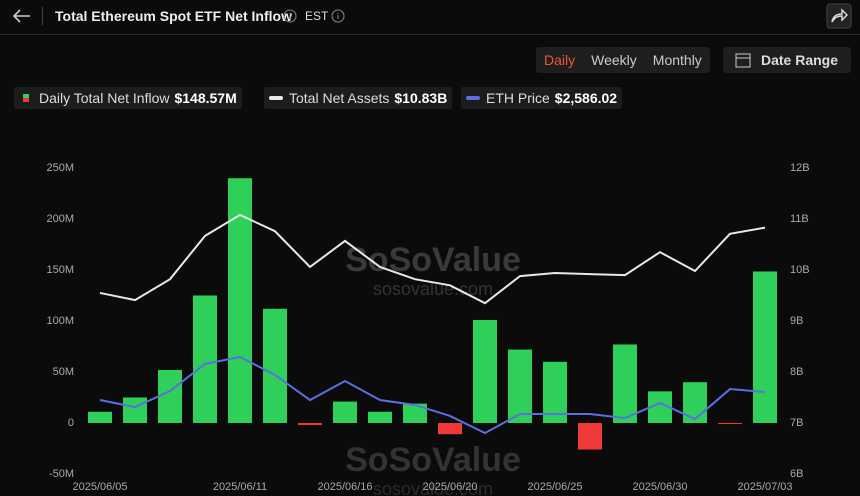 Image resolution: width=860 pixels, height=496 pixels. Describe the element at coordinates (205, 98) in the screenshot. I see `legend-value: $148.57M` at that location.